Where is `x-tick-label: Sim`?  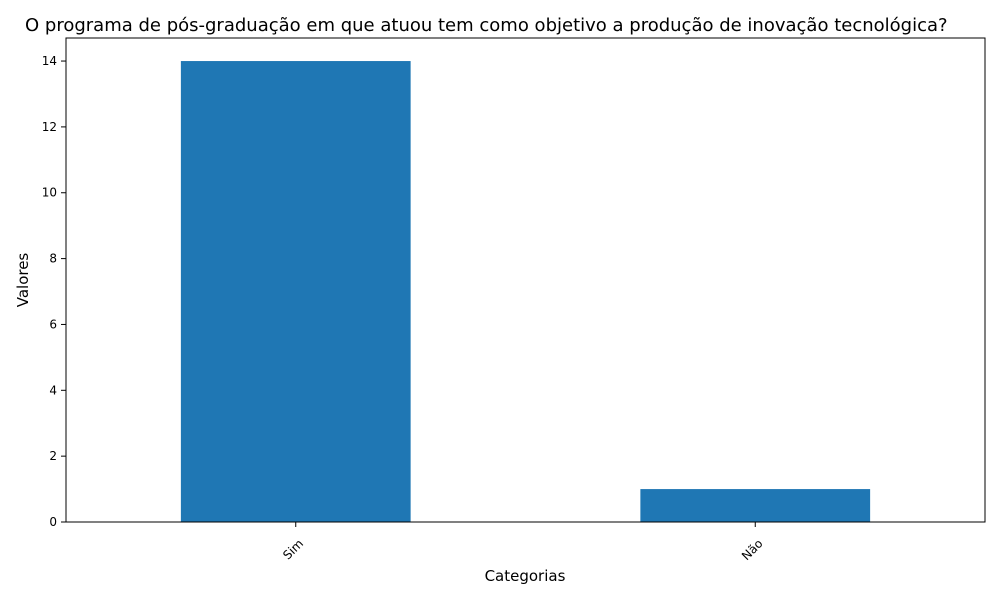 x-tick-label: Sim is located at coordinates (293, 549).